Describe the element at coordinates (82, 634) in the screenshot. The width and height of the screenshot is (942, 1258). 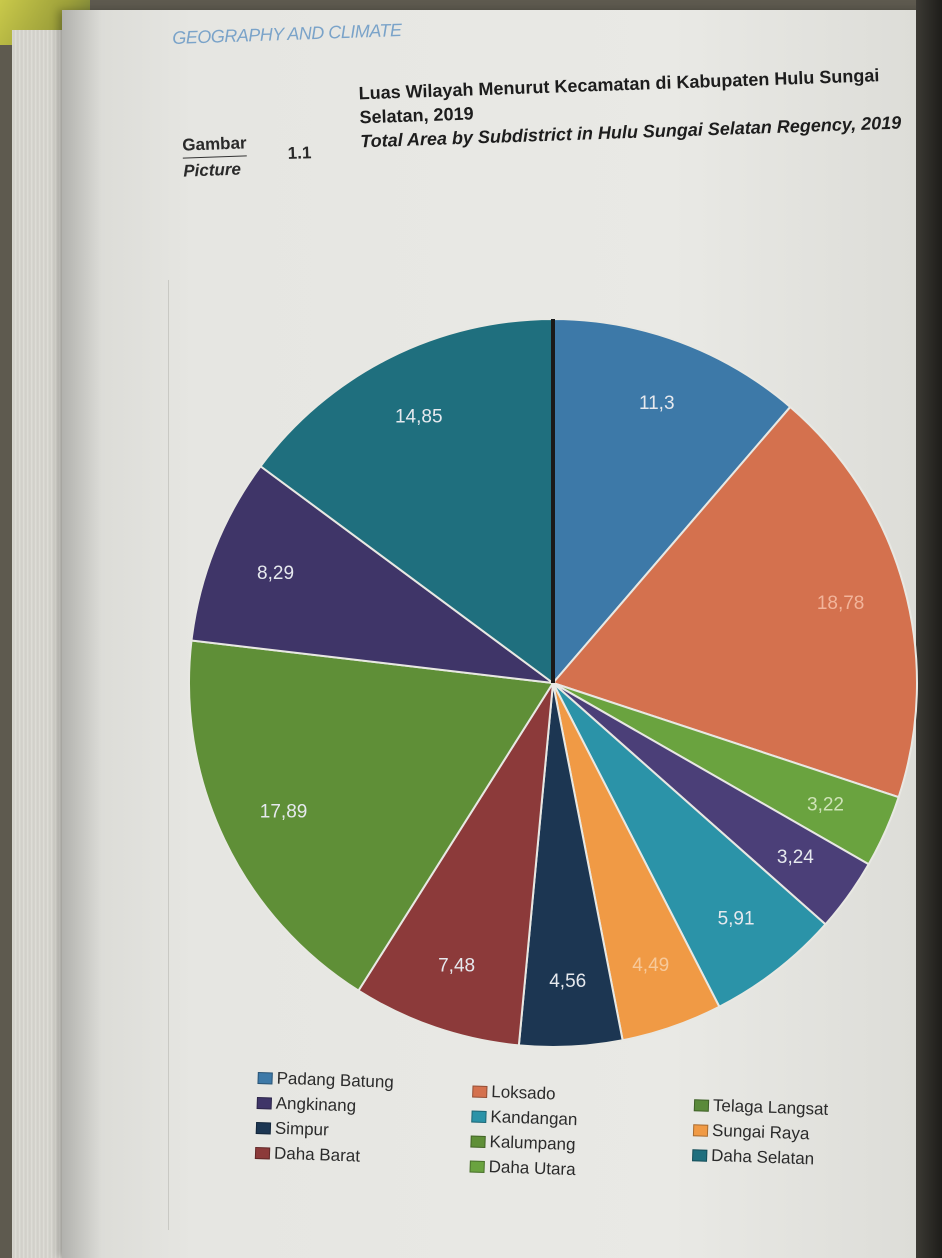
I see `spine-shadow` at that location.